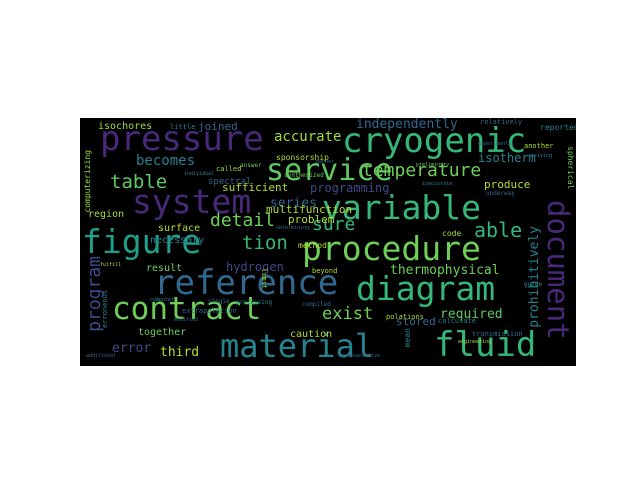 The height and width of the screenshot is (480, 640). I want to click on word: little, so click(183, 127).